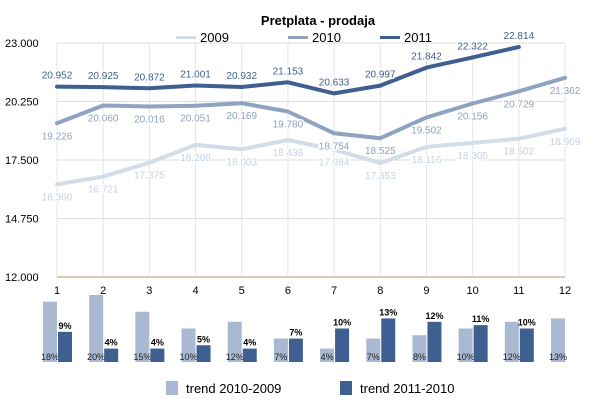 This screenshot has height=404, width=605. Describe the element at coordinates (519, 152) in the screenshot. I see `data-label-halo: 18.502` at that location.